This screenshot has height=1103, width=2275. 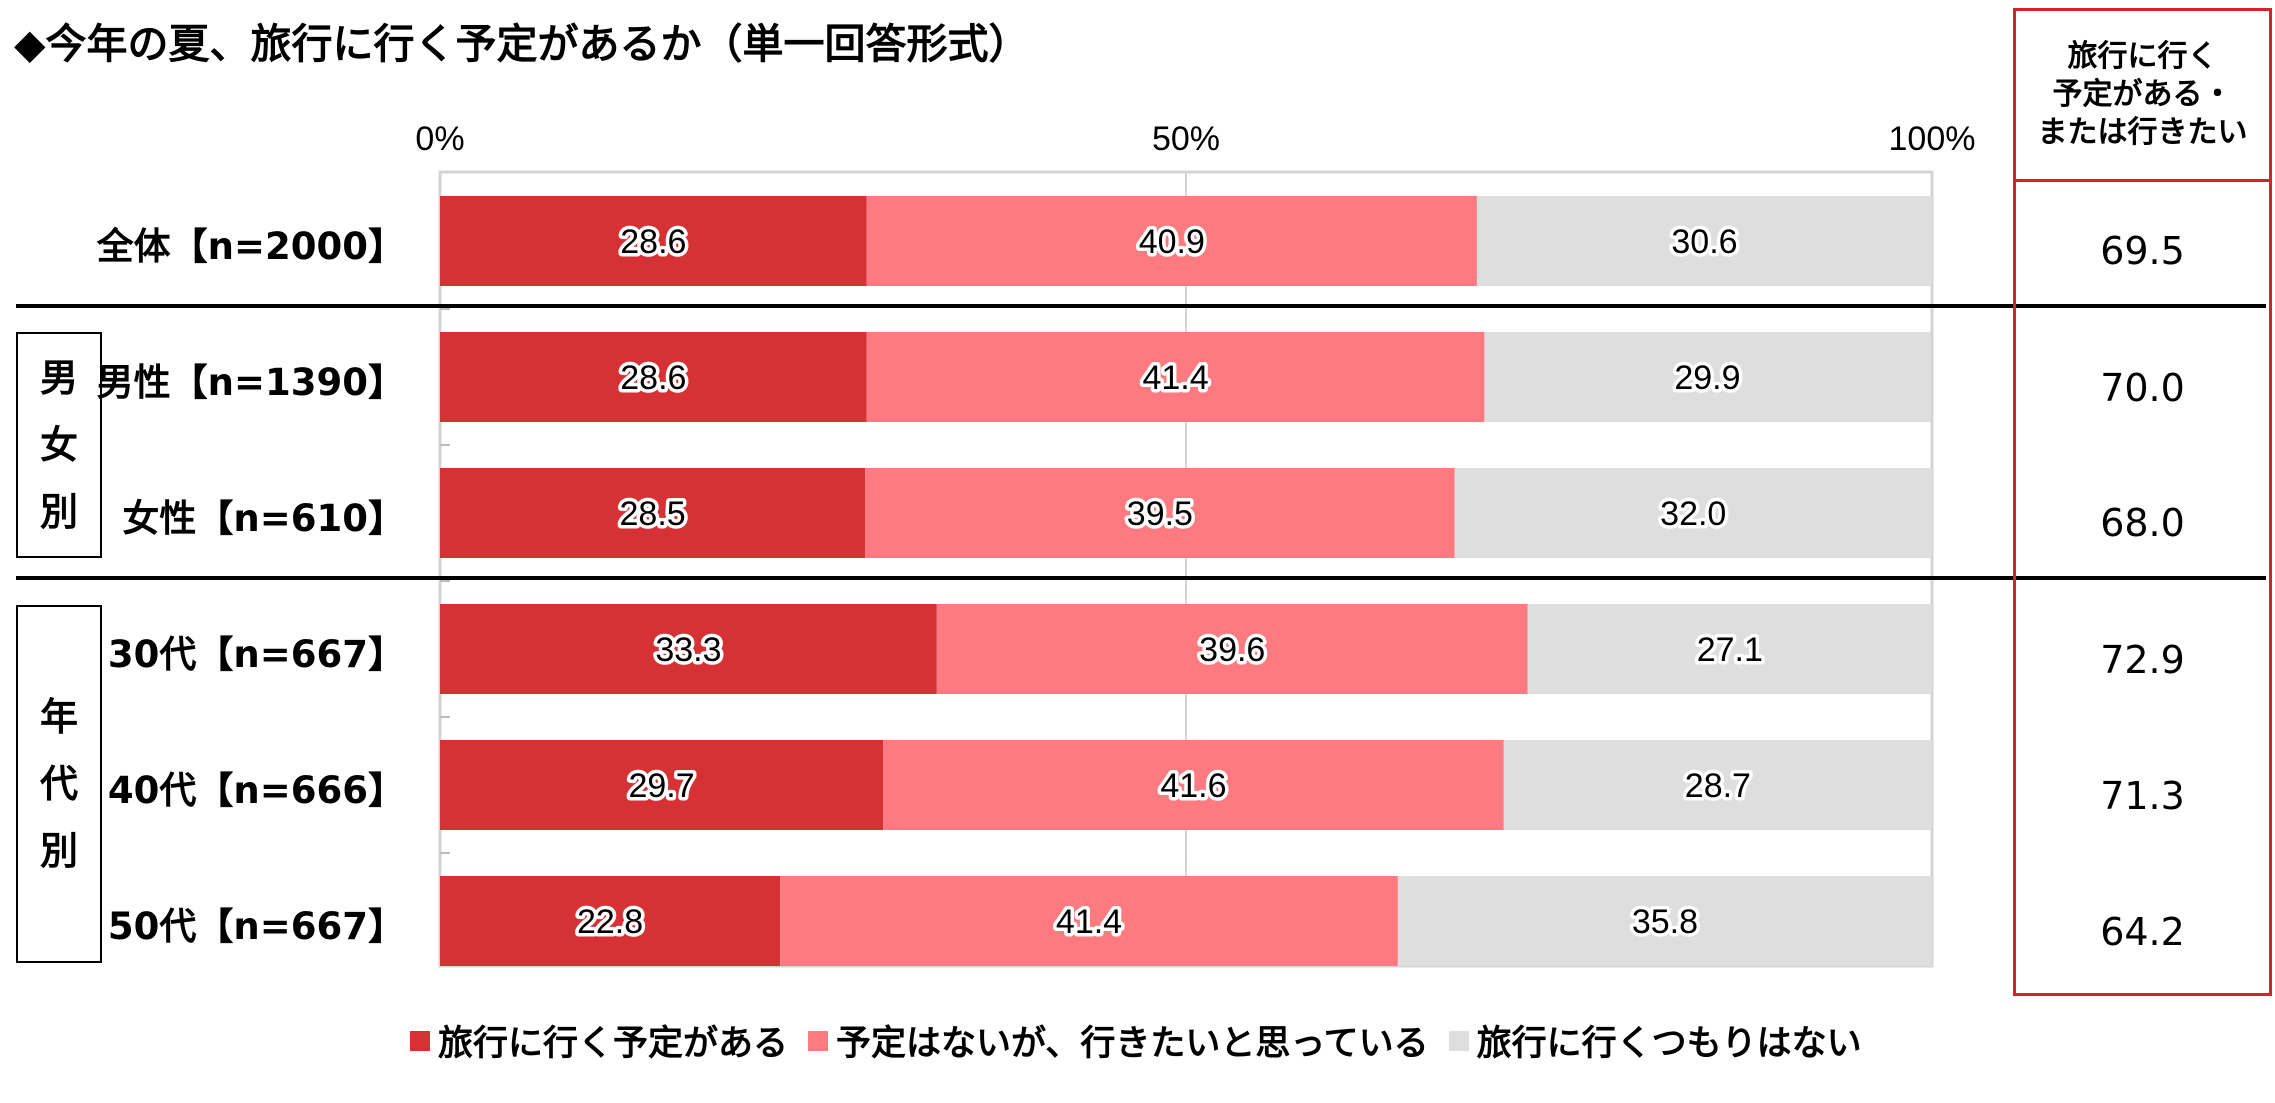 What do you see at coordinates (2142, 56) in the screenshot?
I see `summary-header-line: 旅行に行く` at bounding box center [2142, 56].